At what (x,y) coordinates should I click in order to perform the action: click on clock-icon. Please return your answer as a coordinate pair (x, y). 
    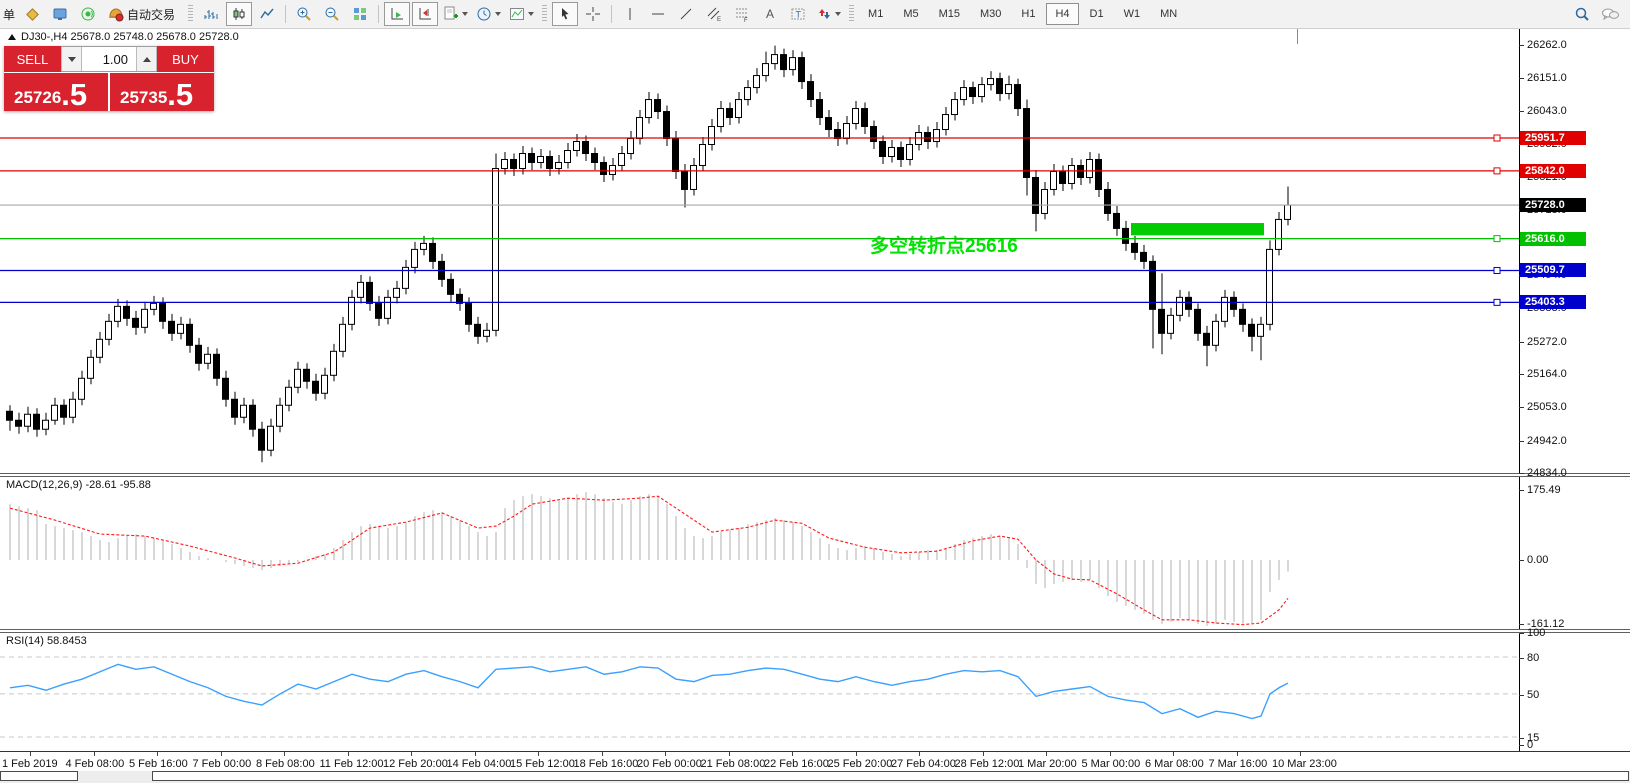
    Looking at the image, I should click on (484, 14).